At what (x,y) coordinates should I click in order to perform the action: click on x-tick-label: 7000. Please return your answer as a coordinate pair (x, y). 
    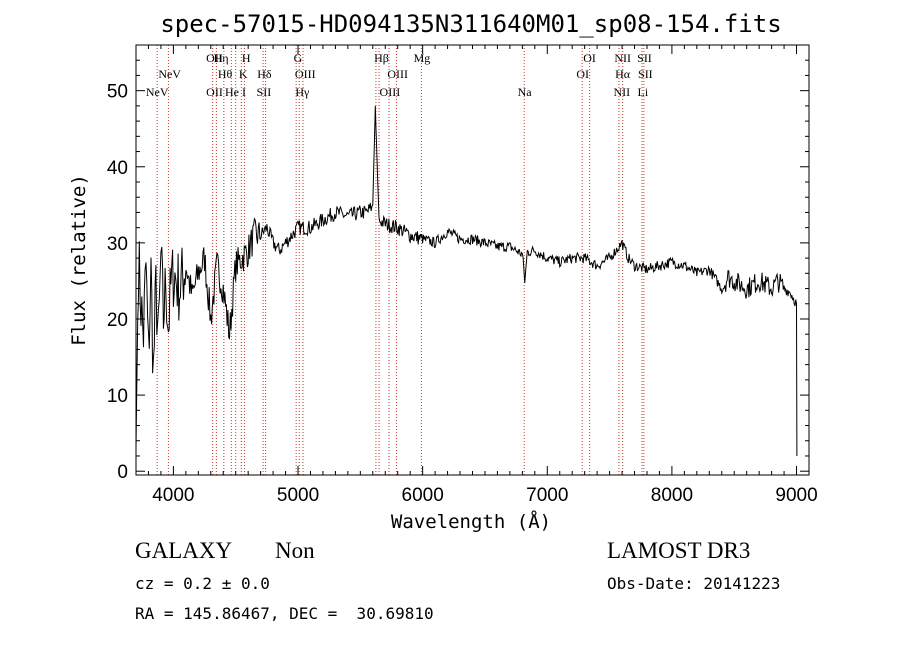
    Looking at the image, I should click on (547, 495).